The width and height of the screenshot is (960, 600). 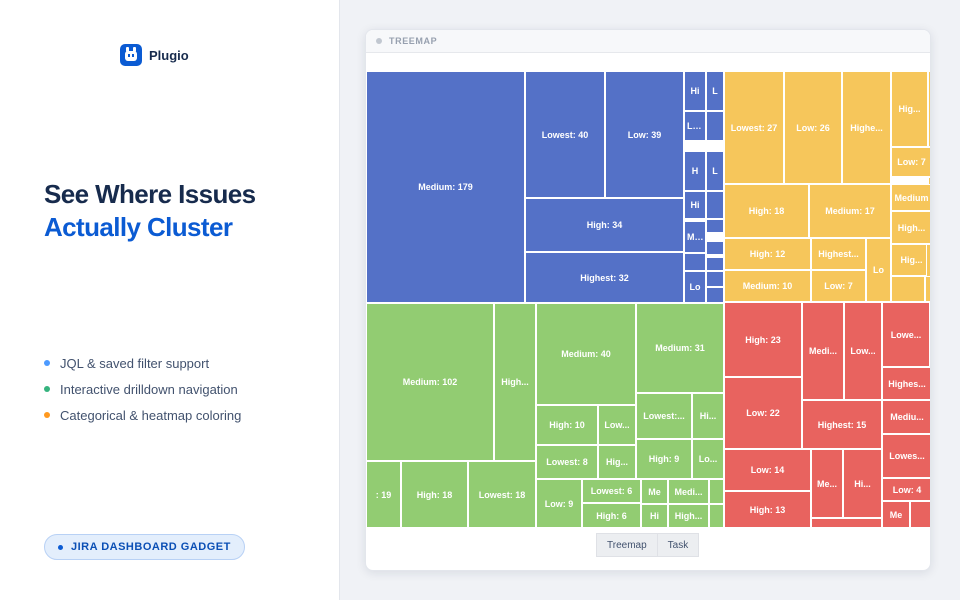 I want to click on treemap-tile: Lowest: 6, so click(x=611, y=491).